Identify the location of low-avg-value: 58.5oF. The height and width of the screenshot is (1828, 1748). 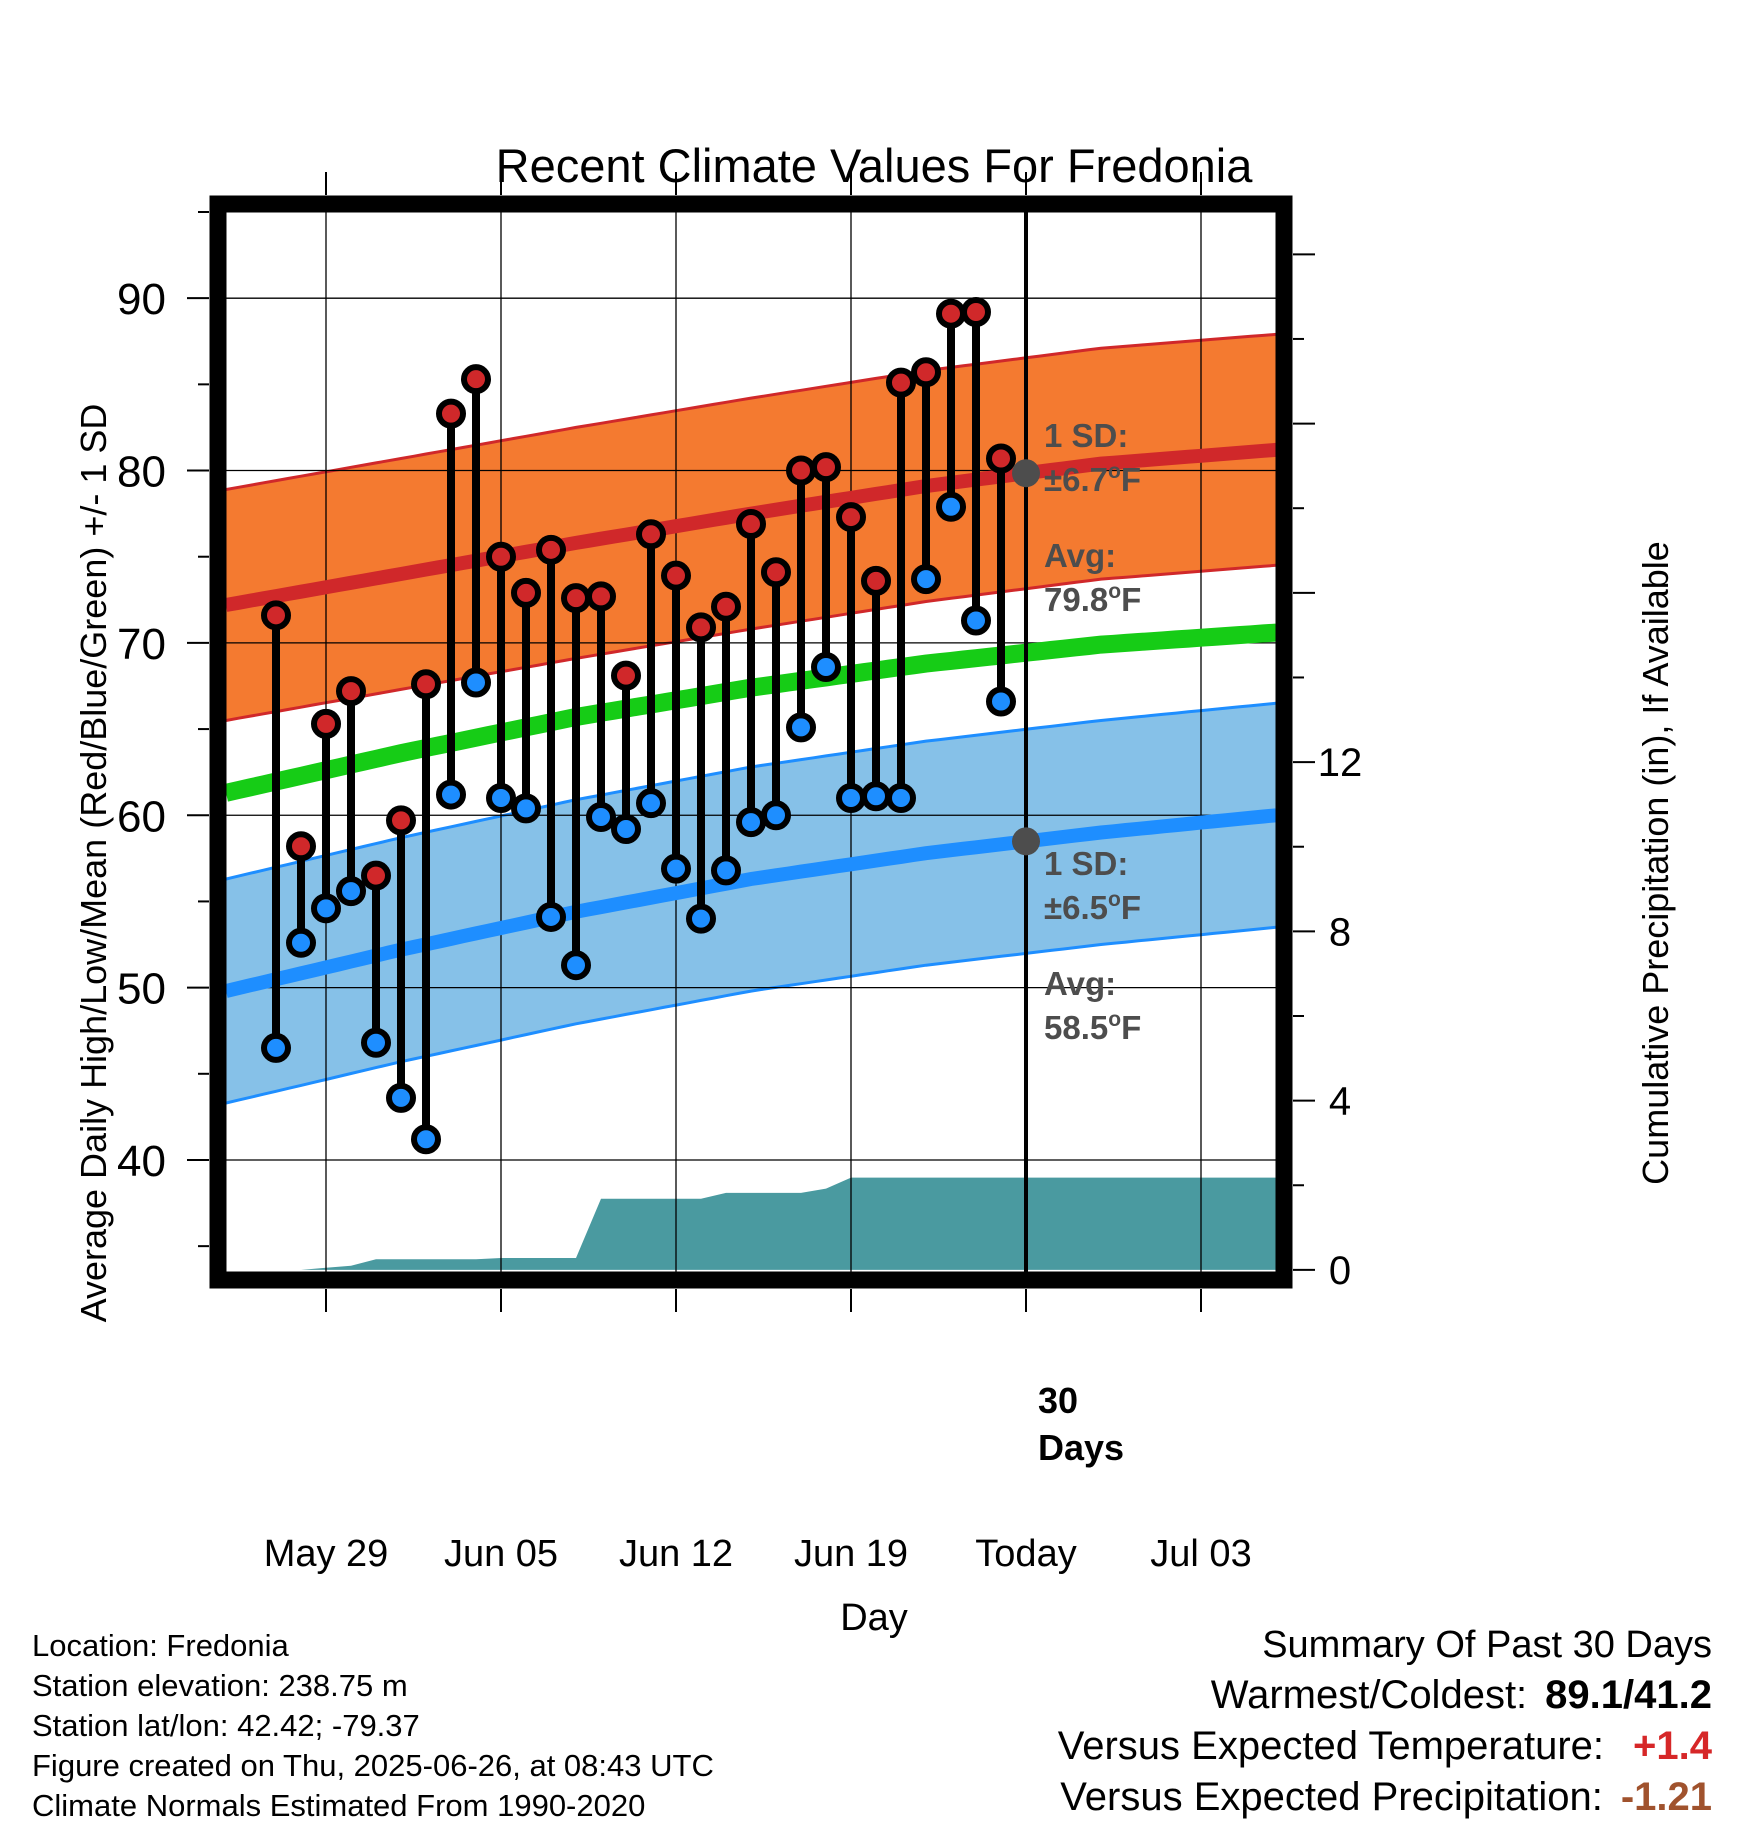
(1092, 1027).